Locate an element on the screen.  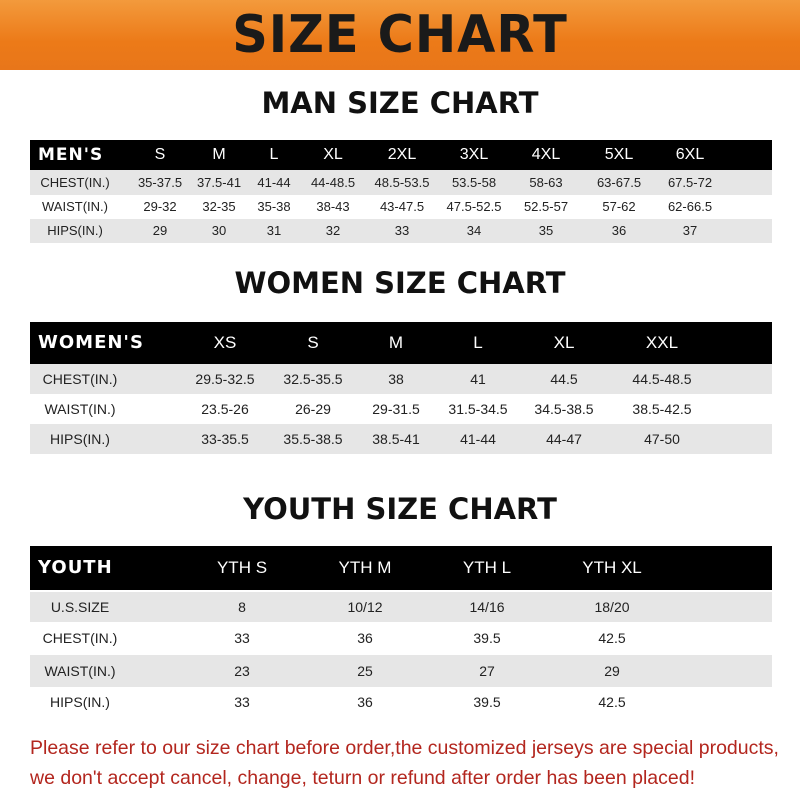
page-title: SIZE CHART is located at coordinates (400, 35).